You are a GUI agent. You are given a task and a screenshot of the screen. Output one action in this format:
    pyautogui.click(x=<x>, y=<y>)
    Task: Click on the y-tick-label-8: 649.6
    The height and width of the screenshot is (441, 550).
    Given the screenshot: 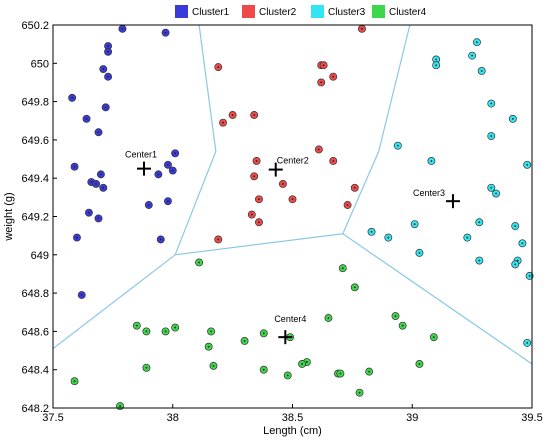 What is the action you would take?
    pyautogui.click(x=35, y=141)
    